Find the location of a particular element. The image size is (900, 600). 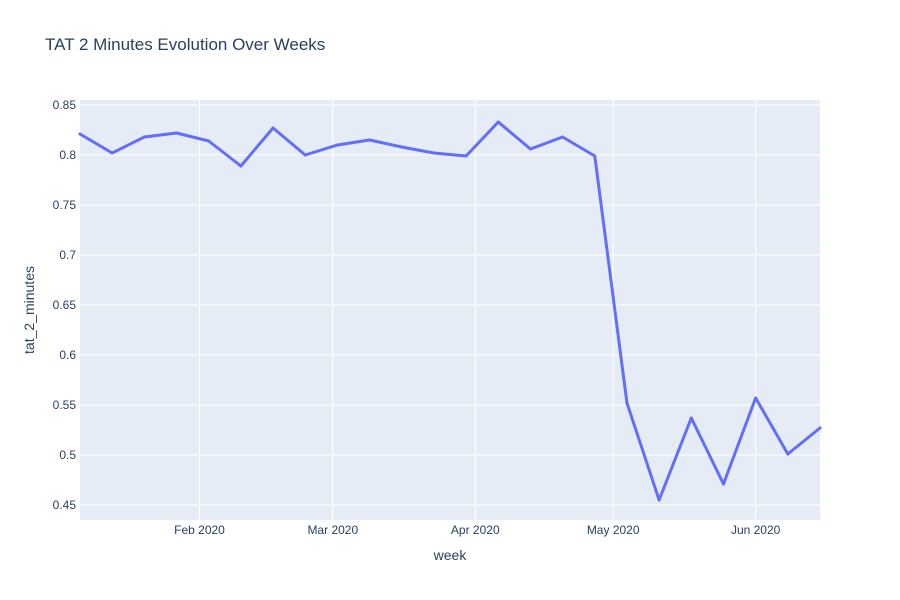

x-tick-label: May 2020 is located at coordinates (613, 530).